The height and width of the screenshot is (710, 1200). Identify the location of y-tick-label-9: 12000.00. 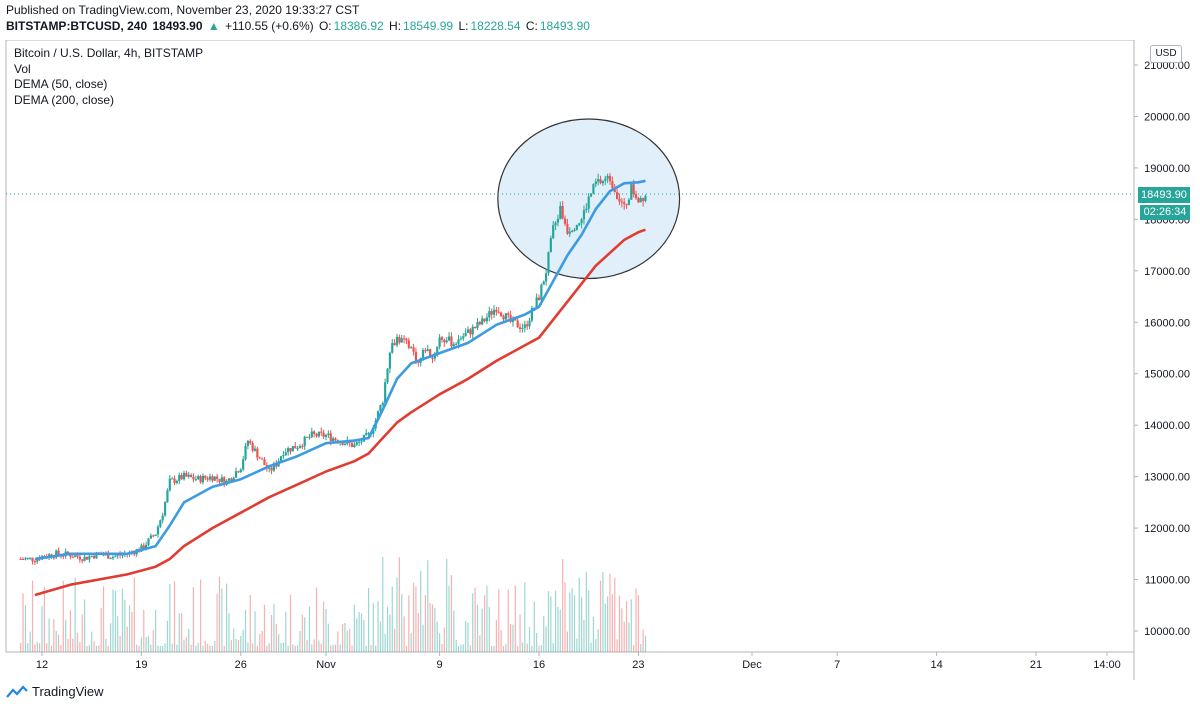
(1167, 529).